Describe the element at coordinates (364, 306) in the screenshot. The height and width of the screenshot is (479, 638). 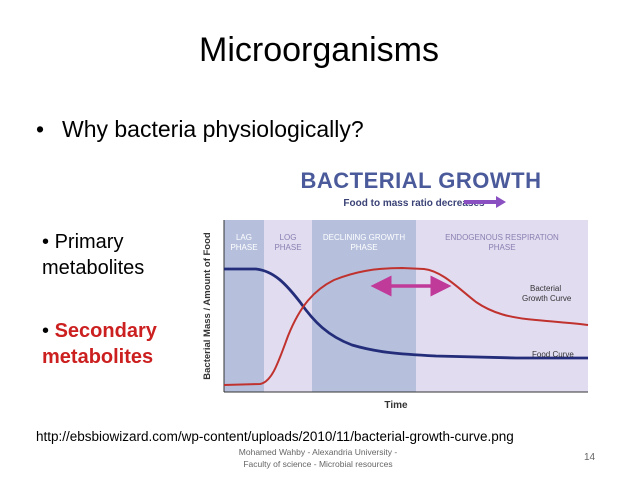
I see `phase-band-declining` at that location.